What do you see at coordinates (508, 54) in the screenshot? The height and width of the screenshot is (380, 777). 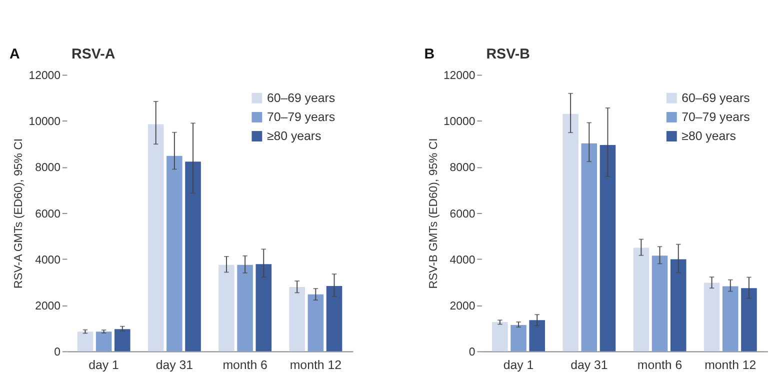 I see `chart-title: RSV-B` at bounding box center [508, 54].